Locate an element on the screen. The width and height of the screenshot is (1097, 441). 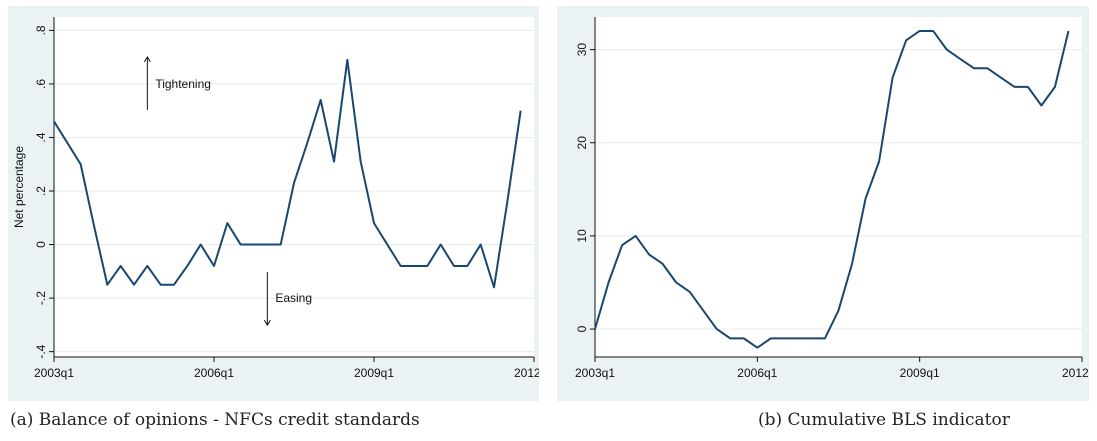
y-tick-label: .4 is located at coordinates (41, 137).